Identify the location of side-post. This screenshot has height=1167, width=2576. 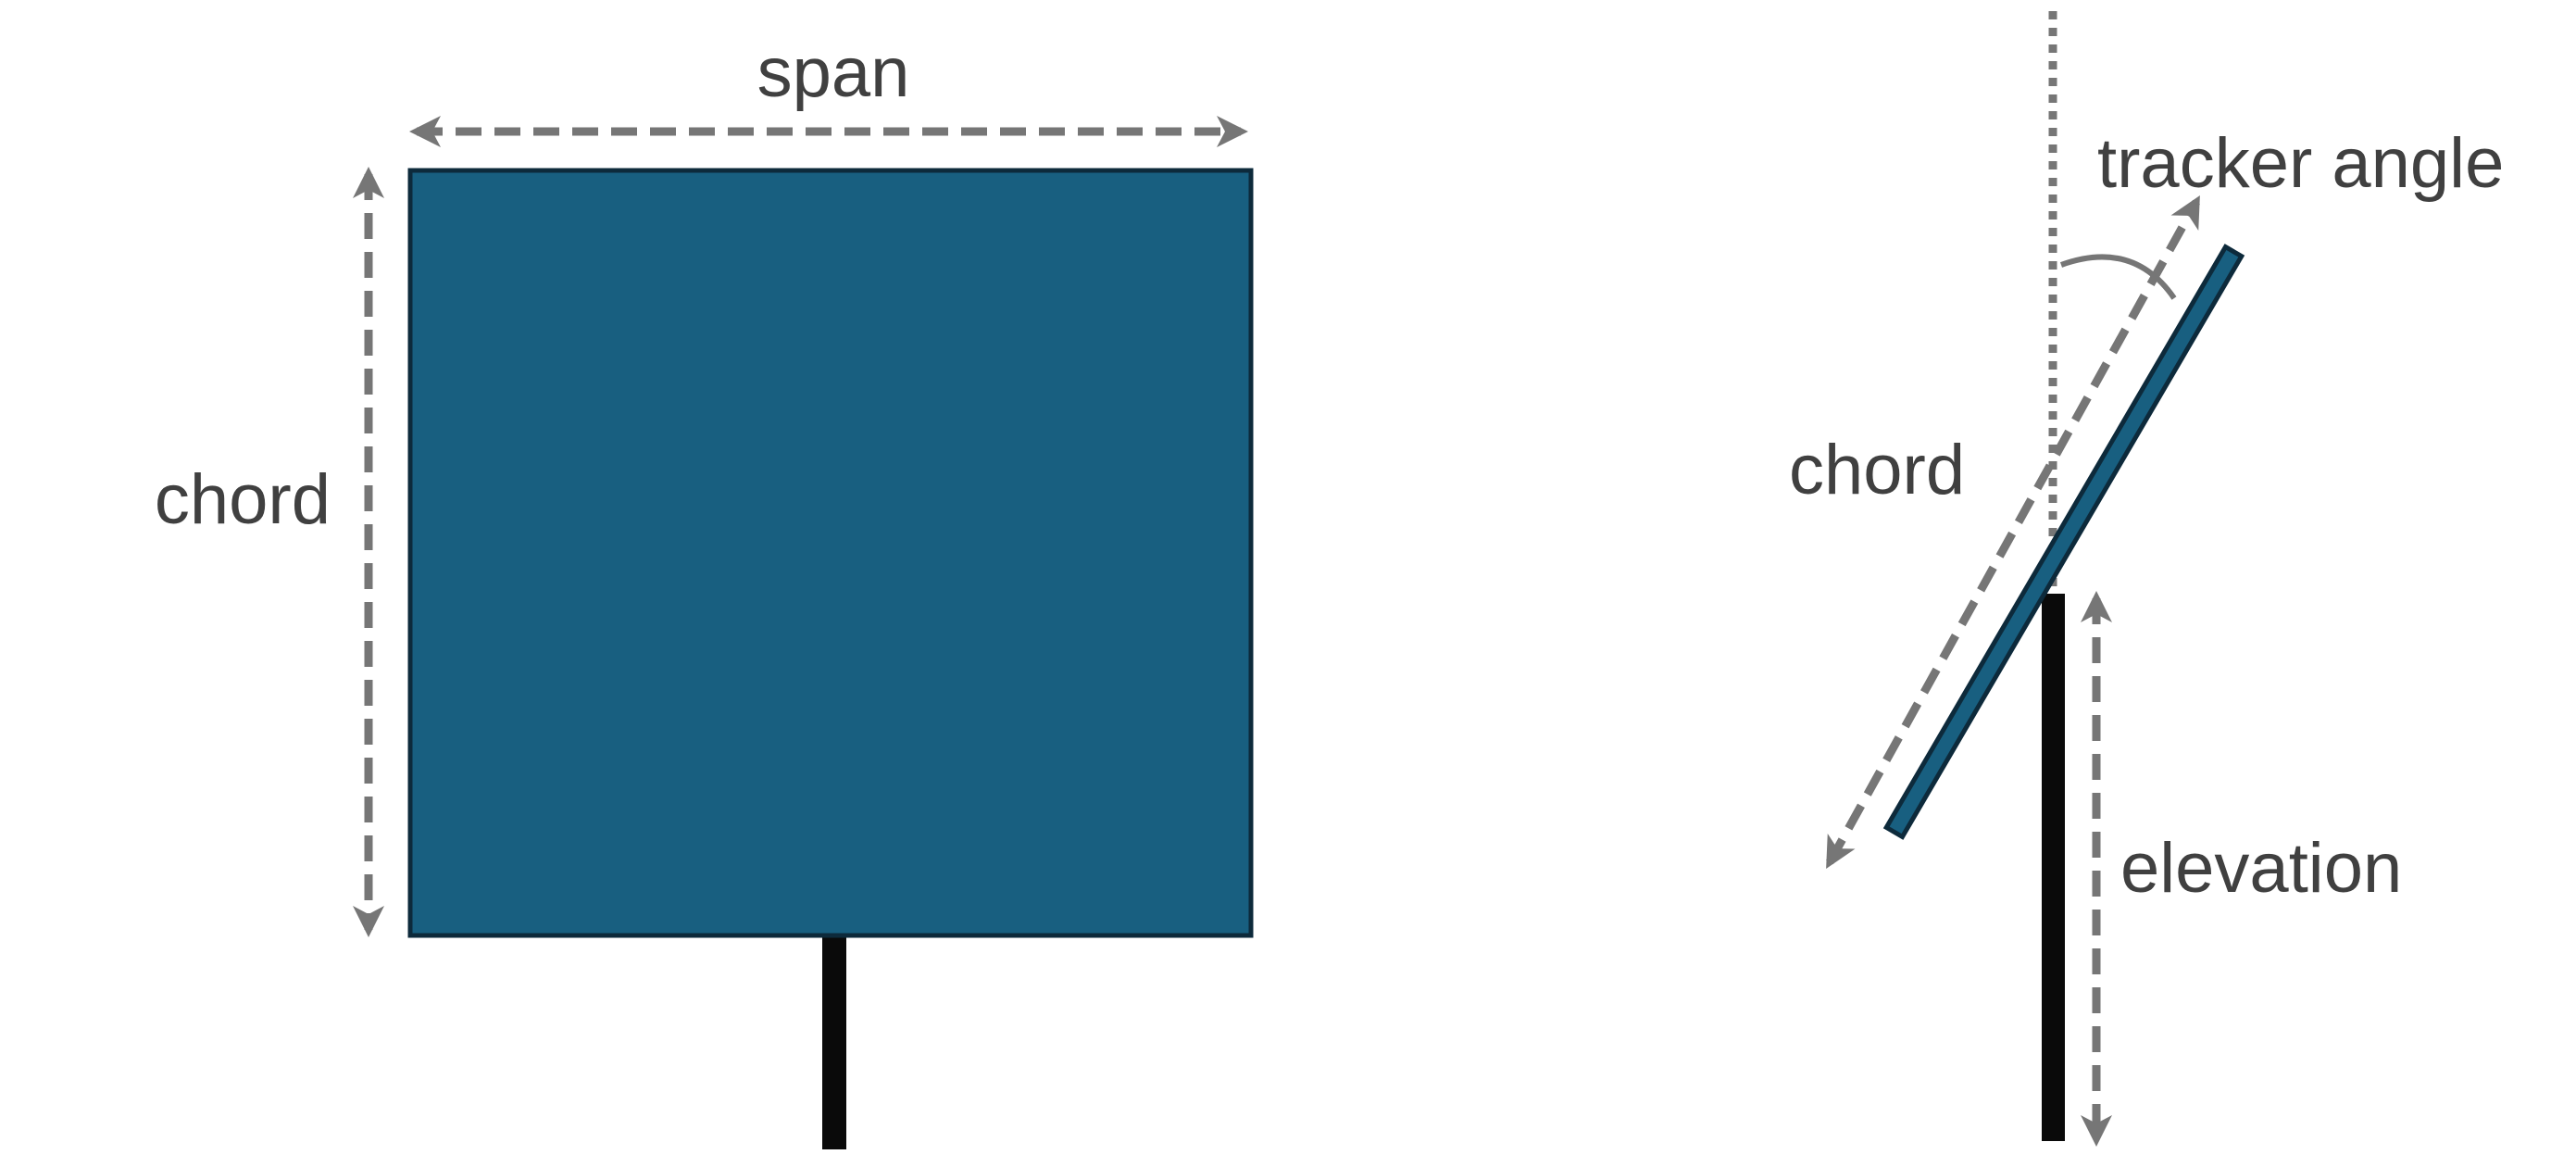
(2054, 868).